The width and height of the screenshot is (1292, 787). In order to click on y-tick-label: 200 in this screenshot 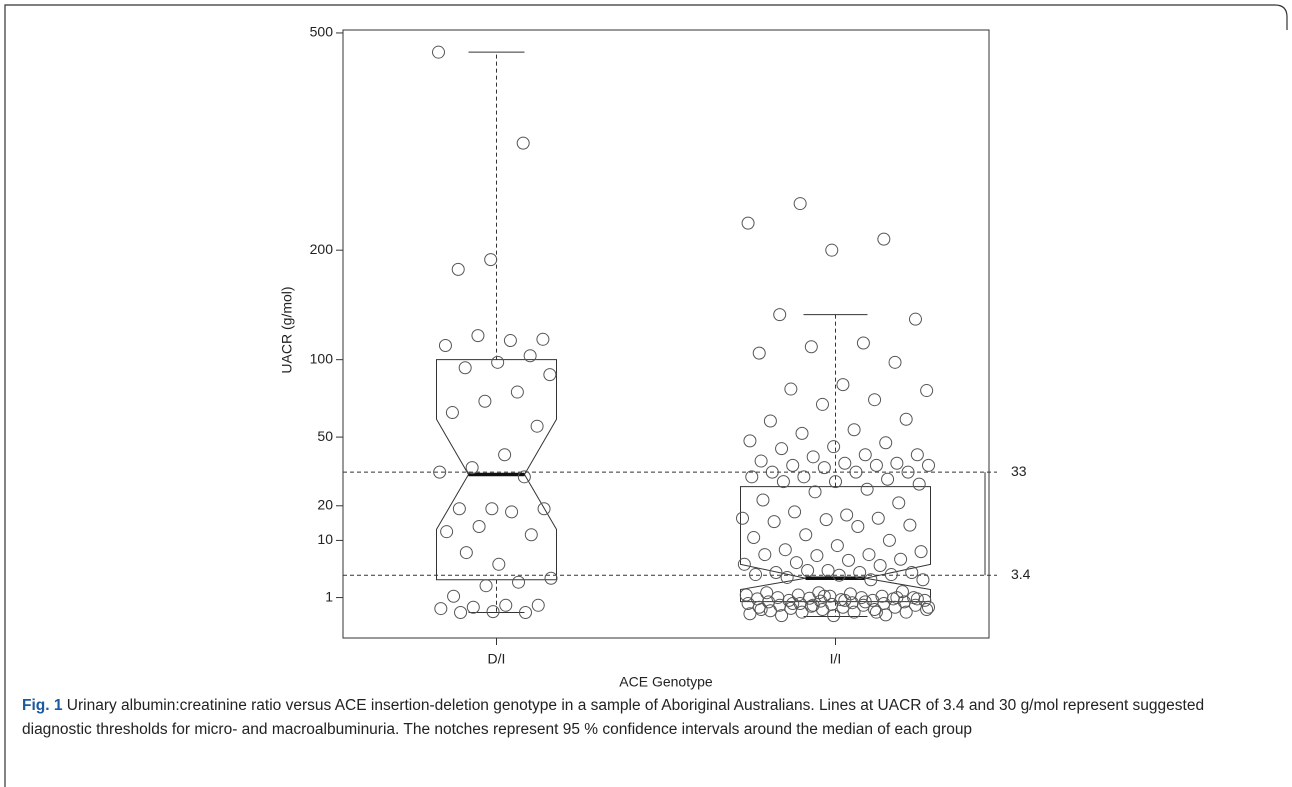, I will do `click(322, 249)`.